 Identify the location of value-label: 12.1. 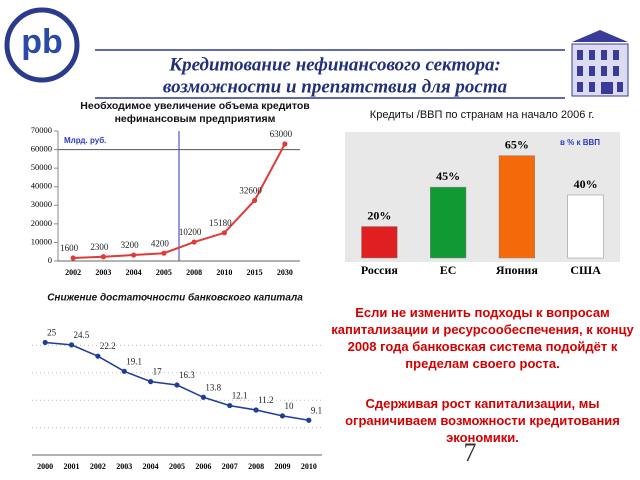
(240, 396).